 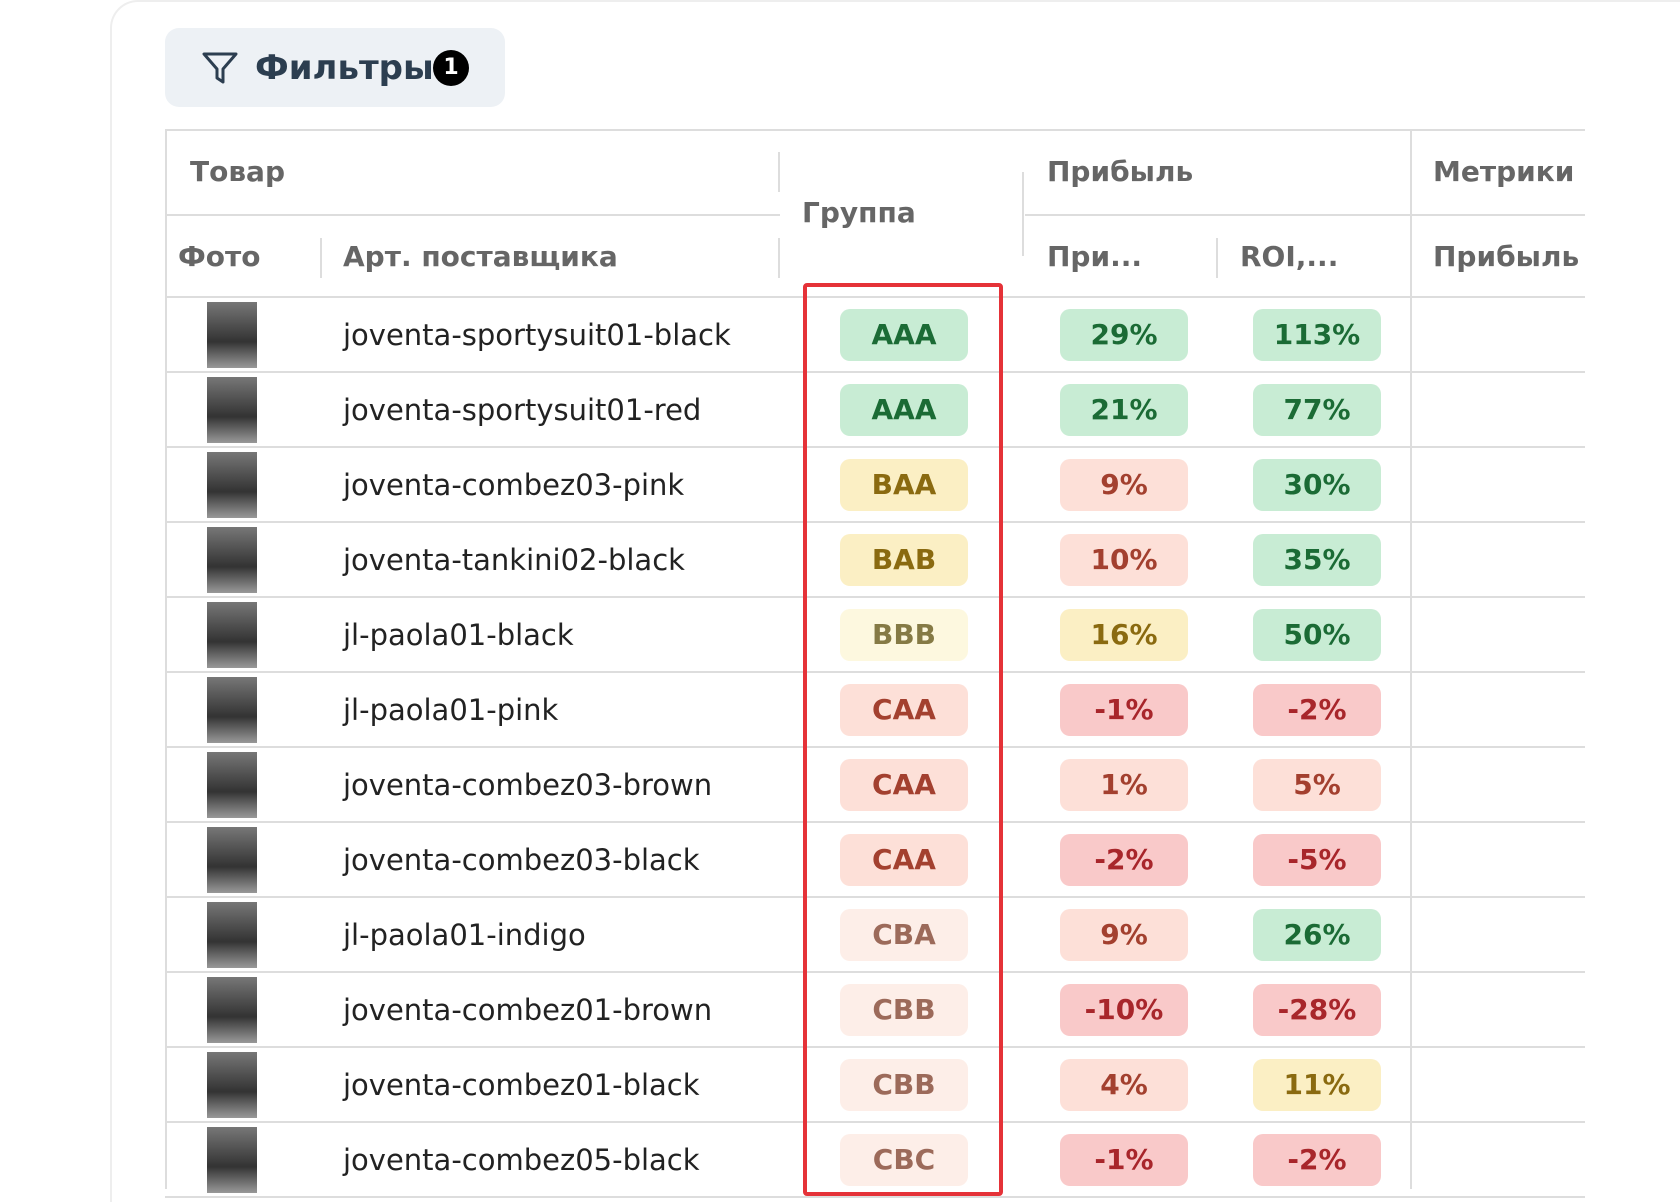 What do you see at coordinates (521, 1160) in the screenshot?
I see `article: joventa-combez05-black` at bounding box center [521, 1160].